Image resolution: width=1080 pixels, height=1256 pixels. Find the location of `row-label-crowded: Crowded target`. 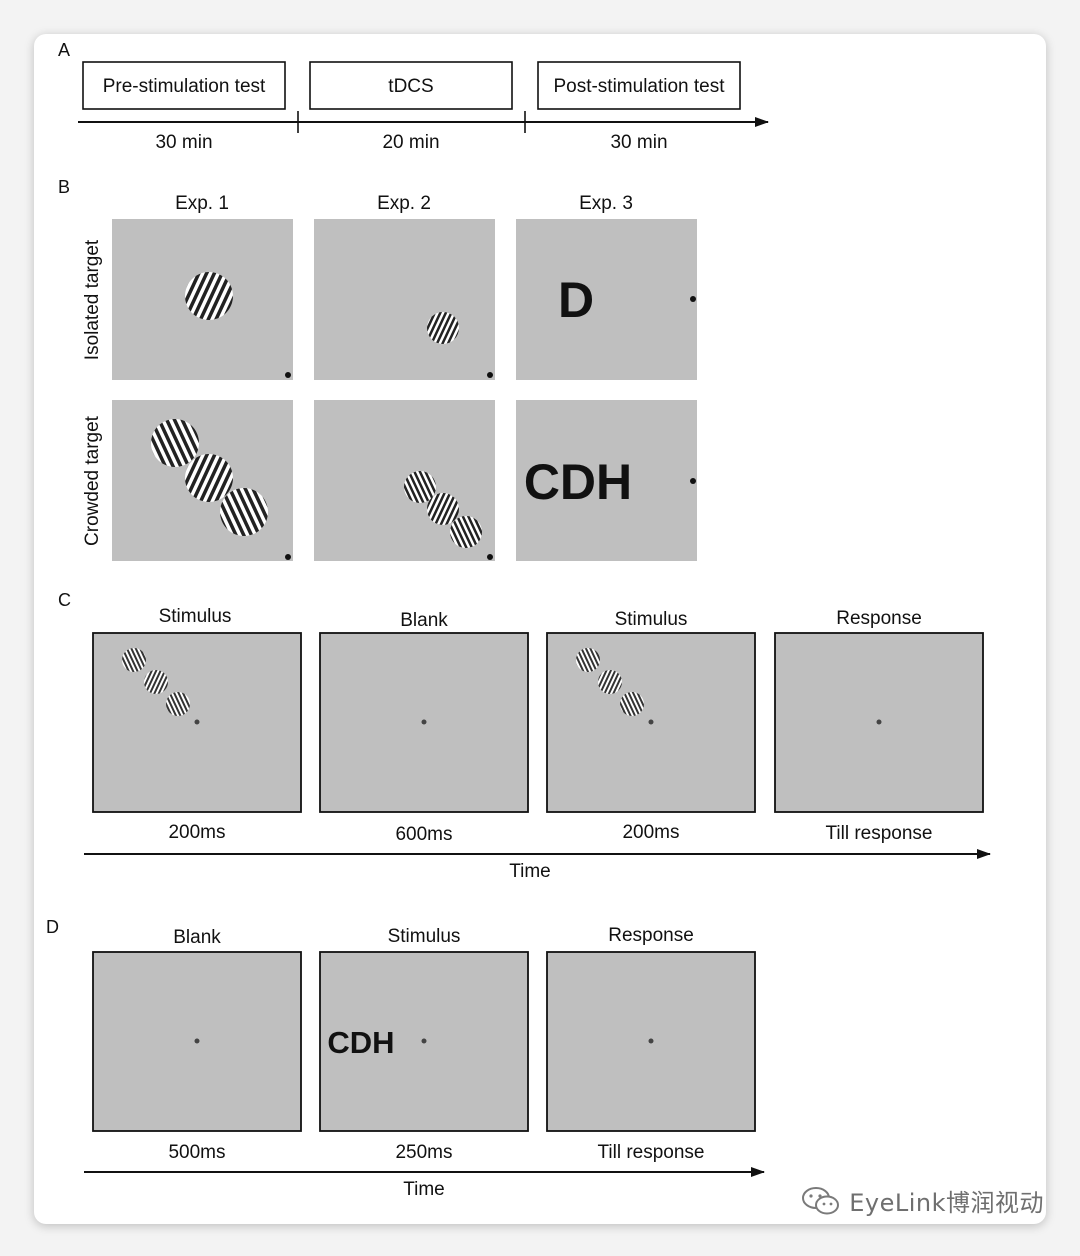

row-label-crowded: Crowded target is located at coordinates (92, 480).